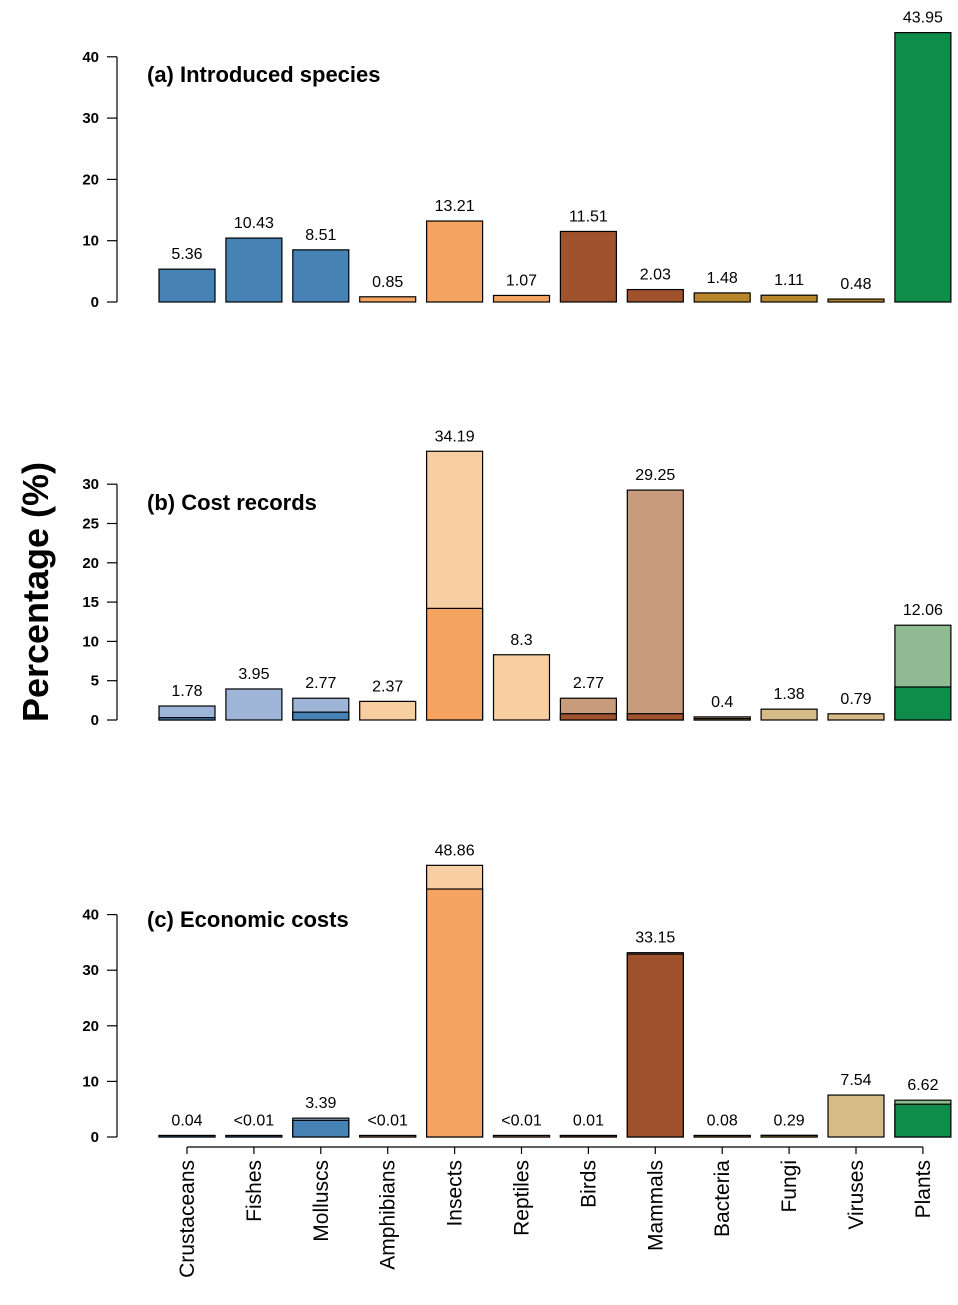 The image size is (958, 1305). Describe the element at coordinates (320, 1103) in the screenshot. I see `data-label-molluscs: 3.39` at that location.